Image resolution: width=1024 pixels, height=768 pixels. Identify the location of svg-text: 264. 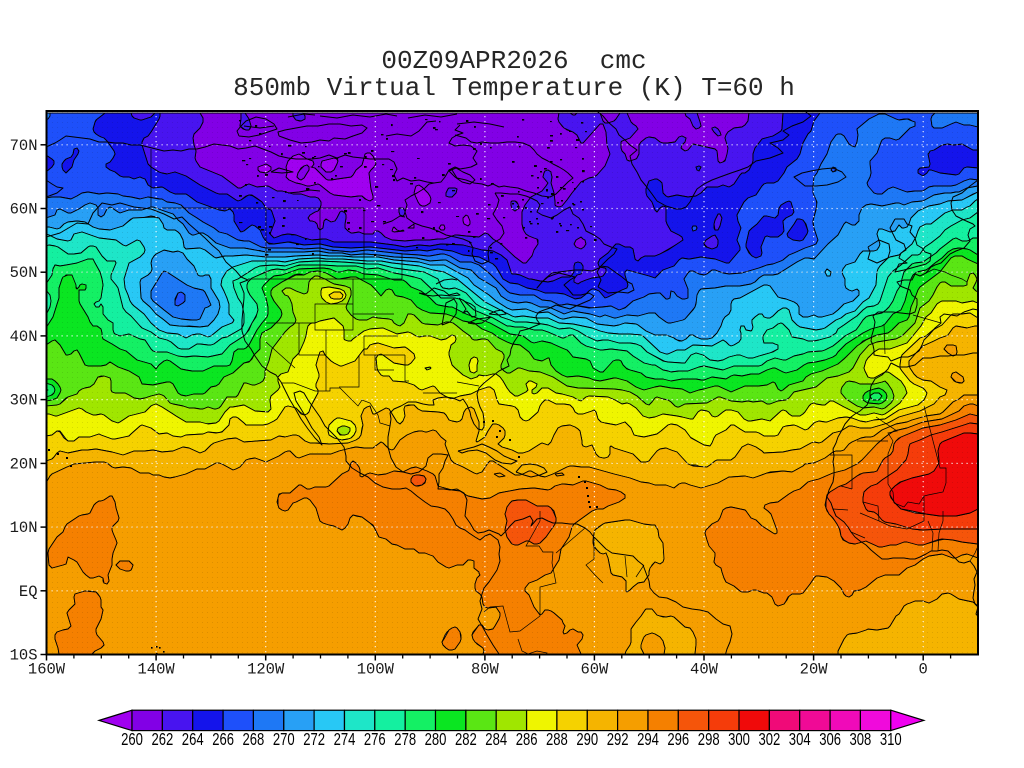
(193, 739).